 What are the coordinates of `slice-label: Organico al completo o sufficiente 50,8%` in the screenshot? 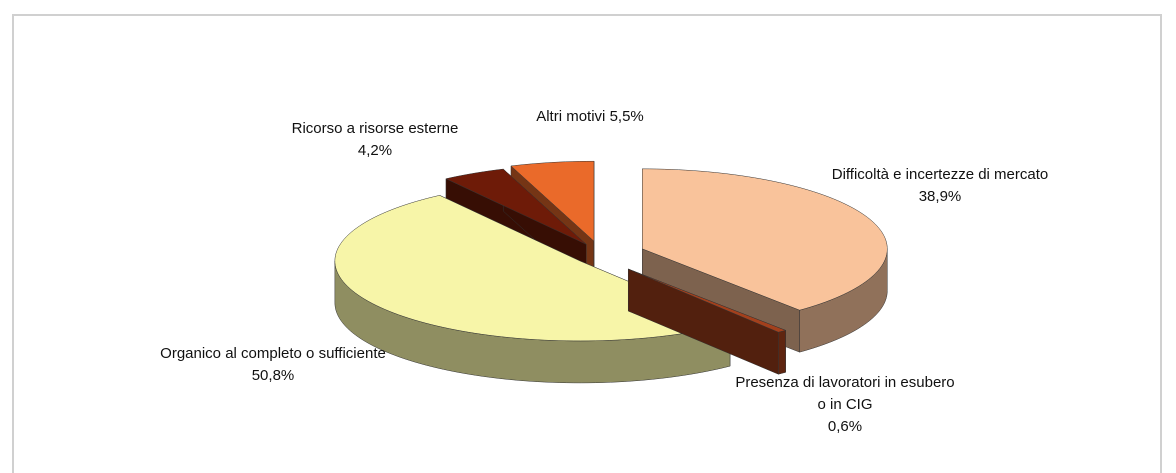 It's located at (273, 365).